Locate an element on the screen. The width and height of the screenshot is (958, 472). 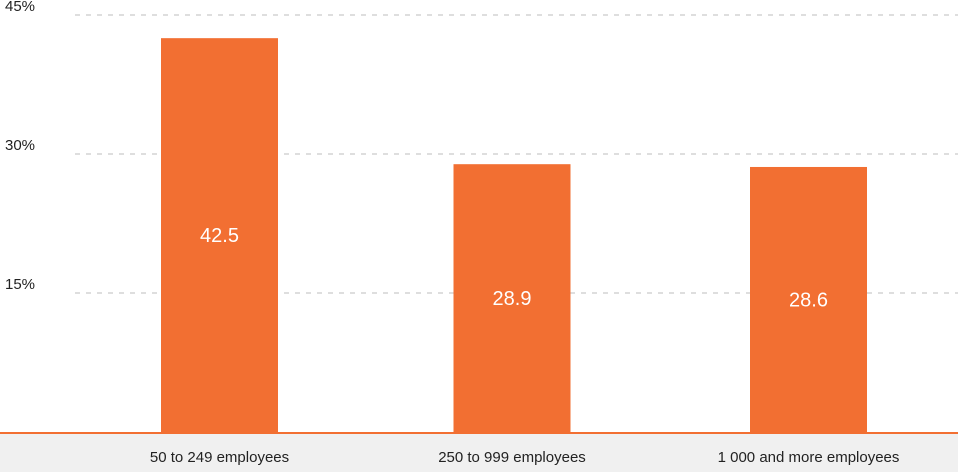
bar-value-label: 28.6 is located at coordinates (808, 300).